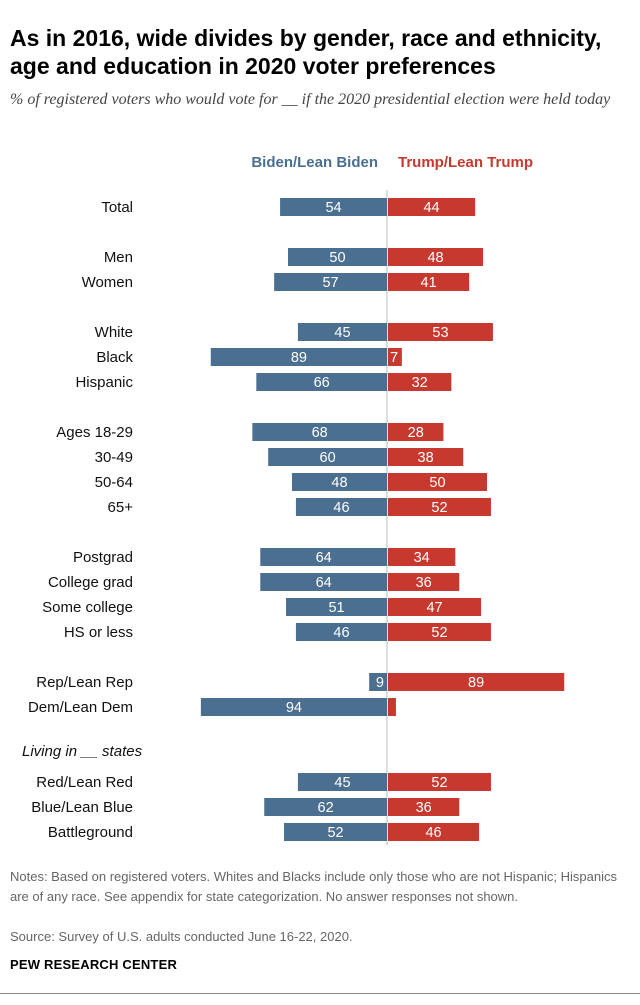 The image size is (640, 1005). I want to click on bar-biden-battleground, so click(335, 832).